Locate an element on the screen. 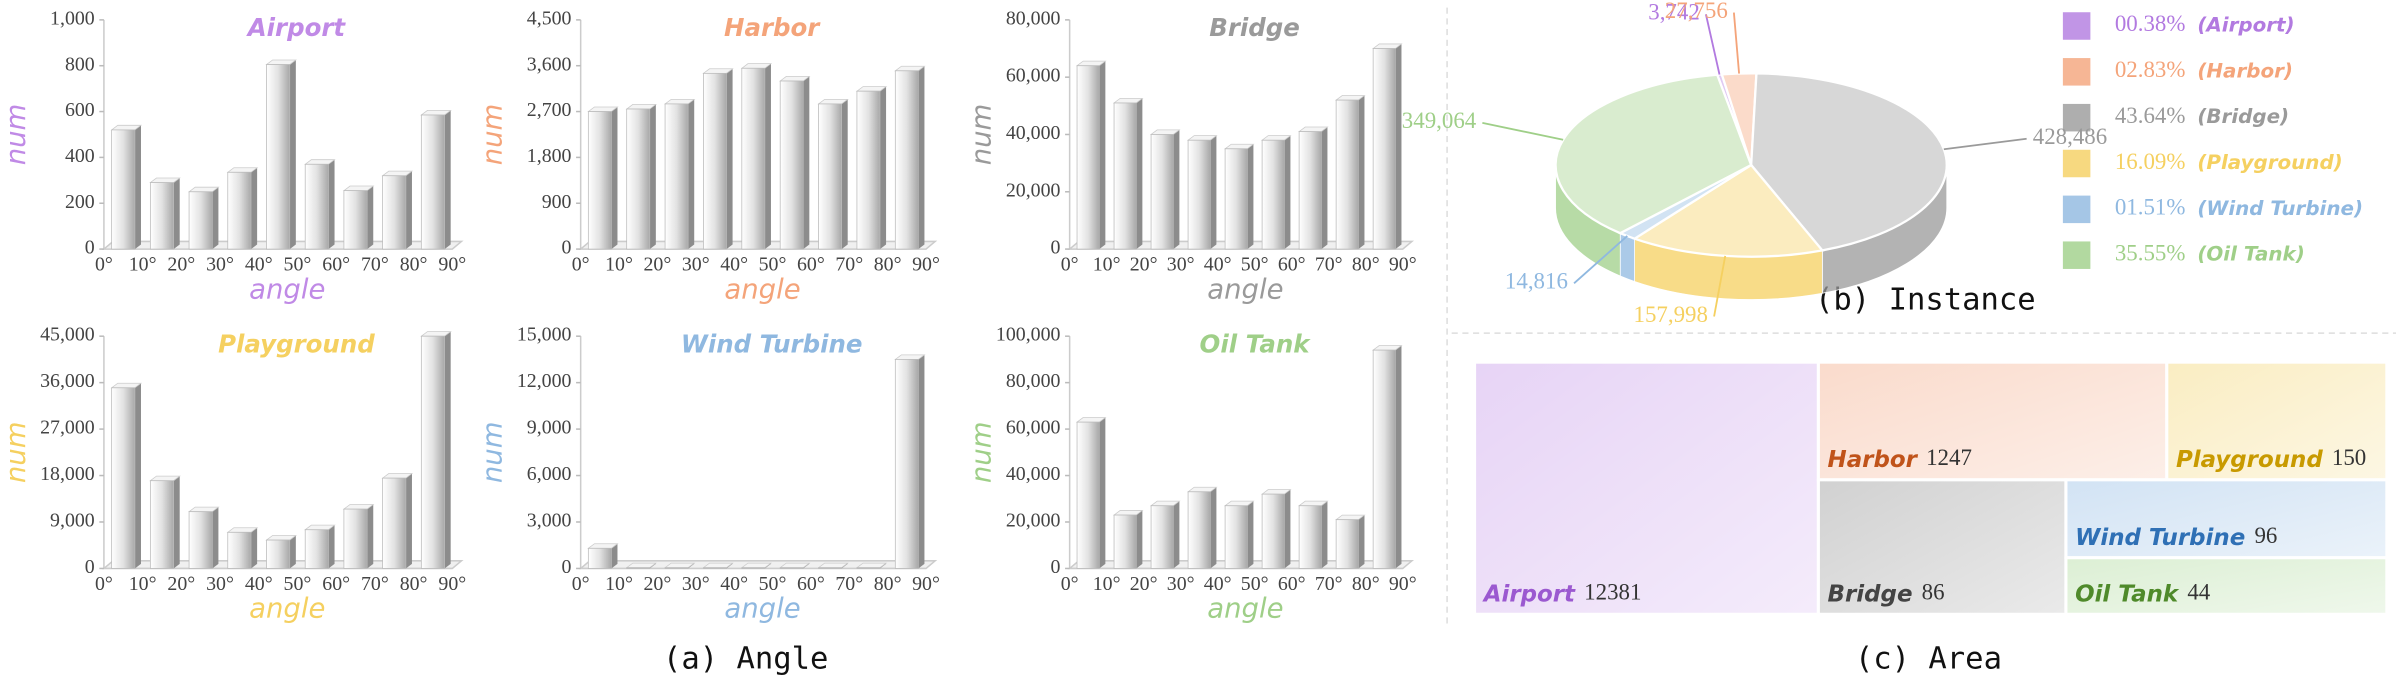 The height and width of the screenshot is (680, 2396). panel-title: Bridge is located at coordinates (1254, 27).